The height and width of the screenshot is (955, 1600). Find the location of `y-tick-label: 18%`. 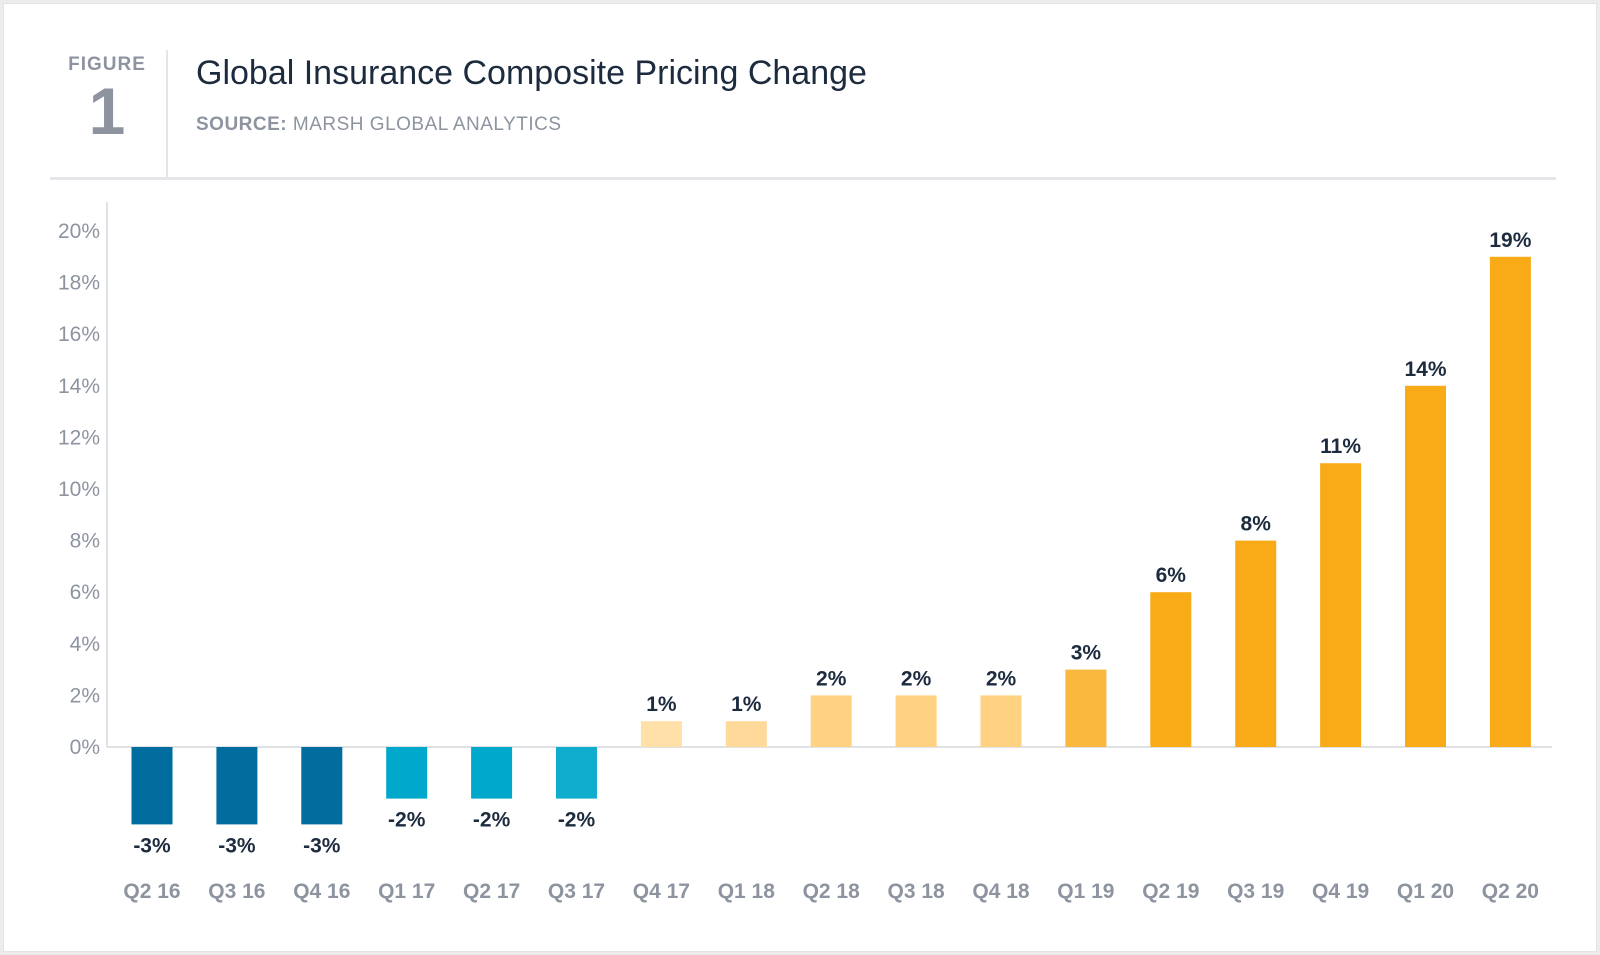

y-tick-label: 18% is located at coordinates (79, 283).